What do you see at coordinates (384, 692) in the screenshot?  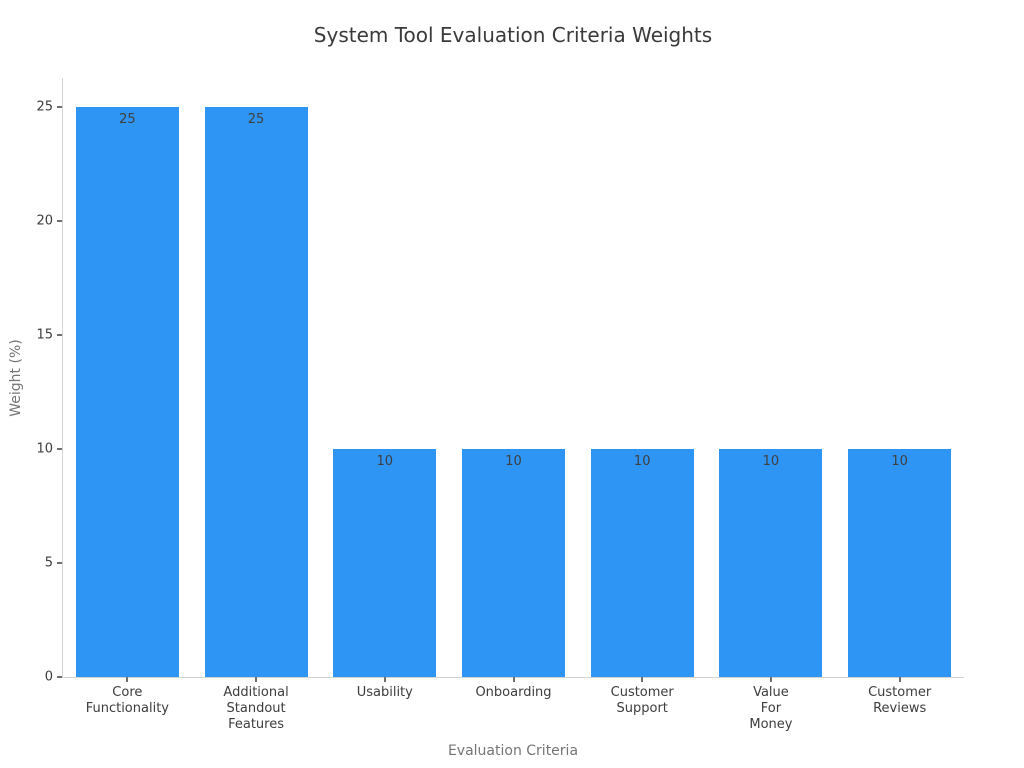 I see `x-tick-label: Usability` at bounding box center [384, 692].